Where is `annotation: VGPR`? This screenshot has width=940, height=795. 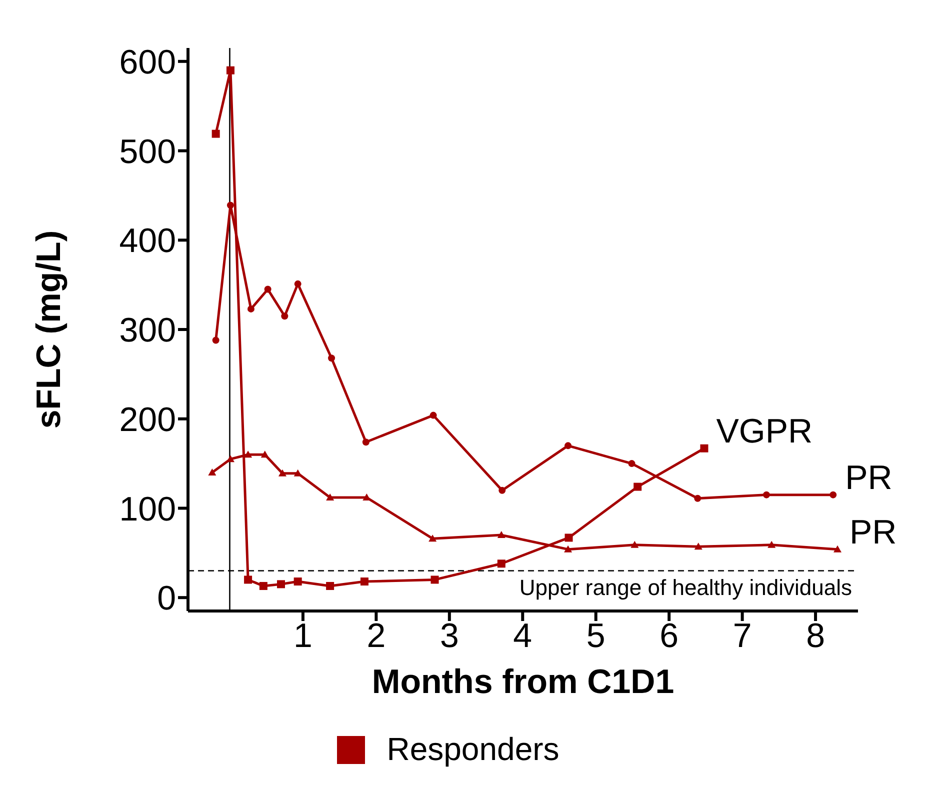 annotation: VGPR is located at coordinates (764, 431).